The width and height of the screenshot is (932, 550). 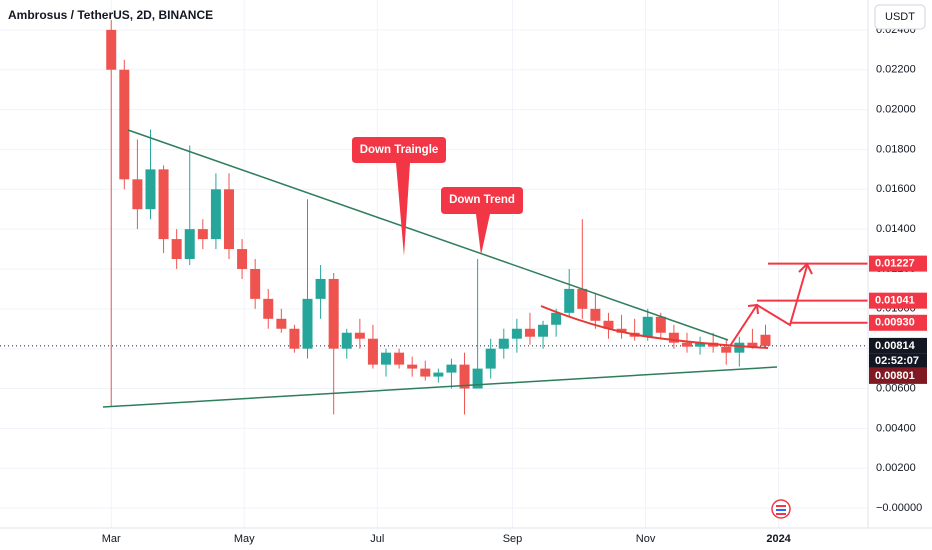 I want to click on price-label-text: 0.00801, so click(x=895, y=376).